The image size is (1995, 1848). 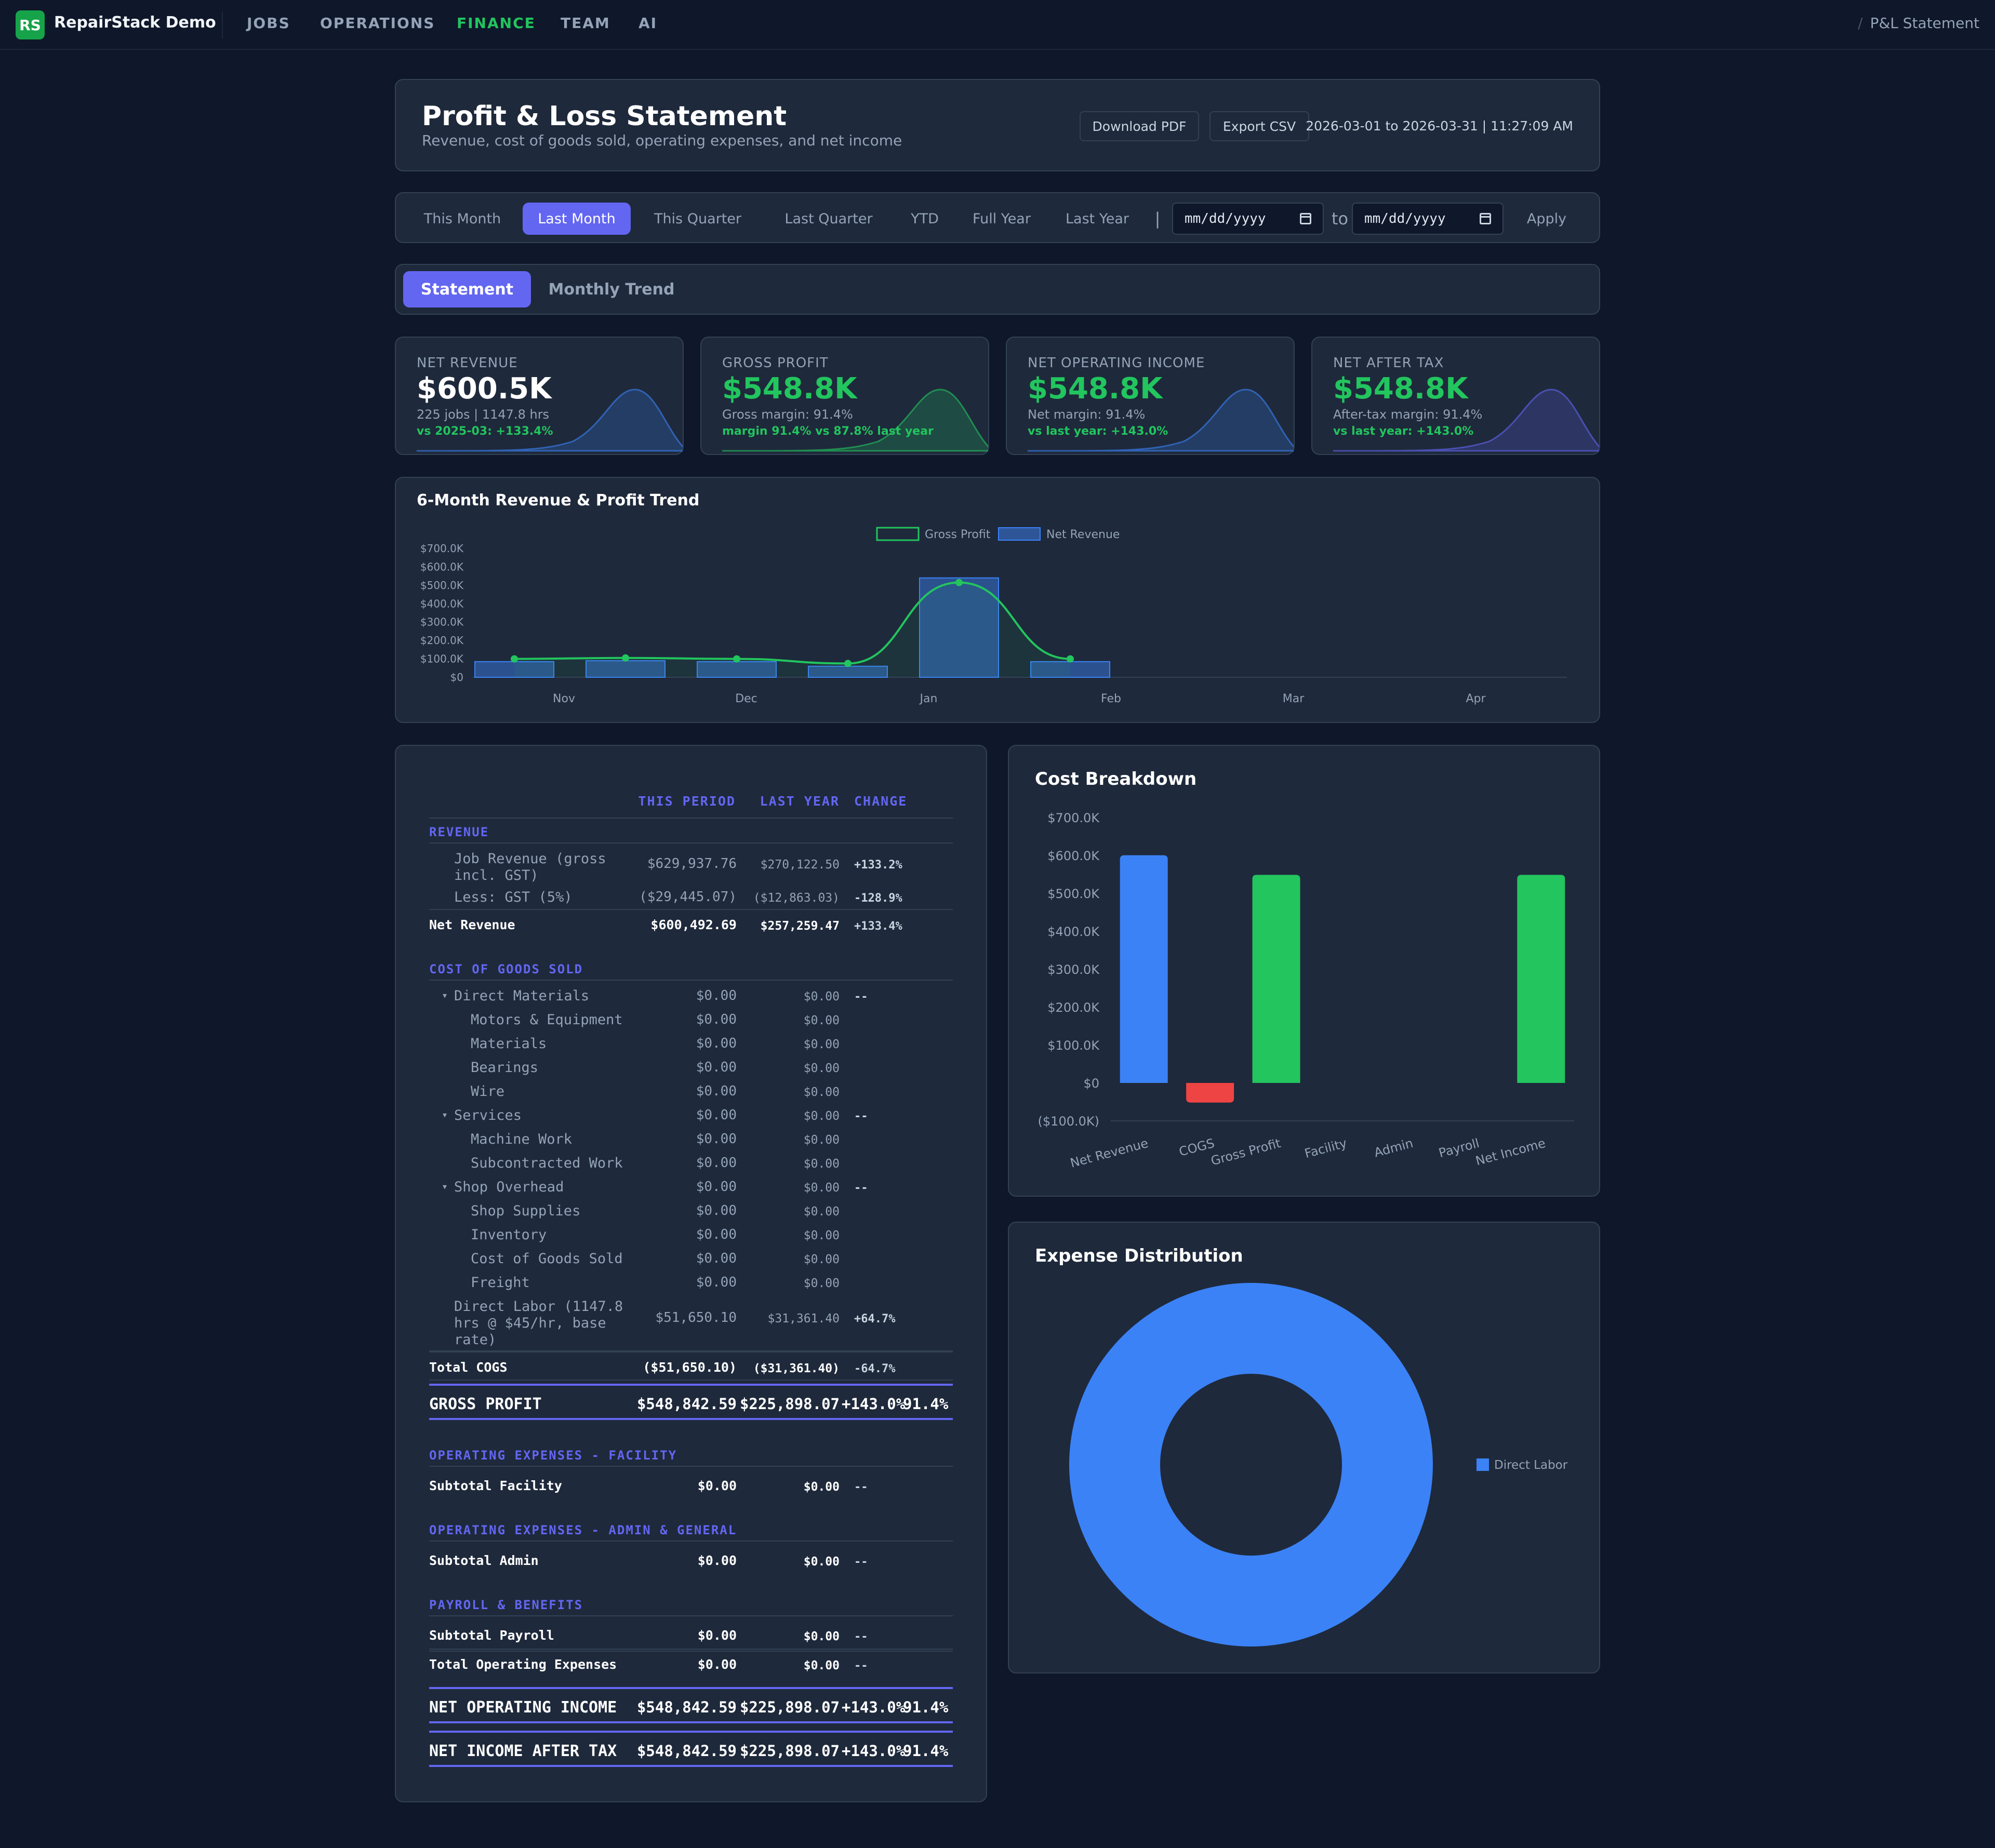 I want to click on range-this-quarter: This Quarter, so click(x=698, y=218).